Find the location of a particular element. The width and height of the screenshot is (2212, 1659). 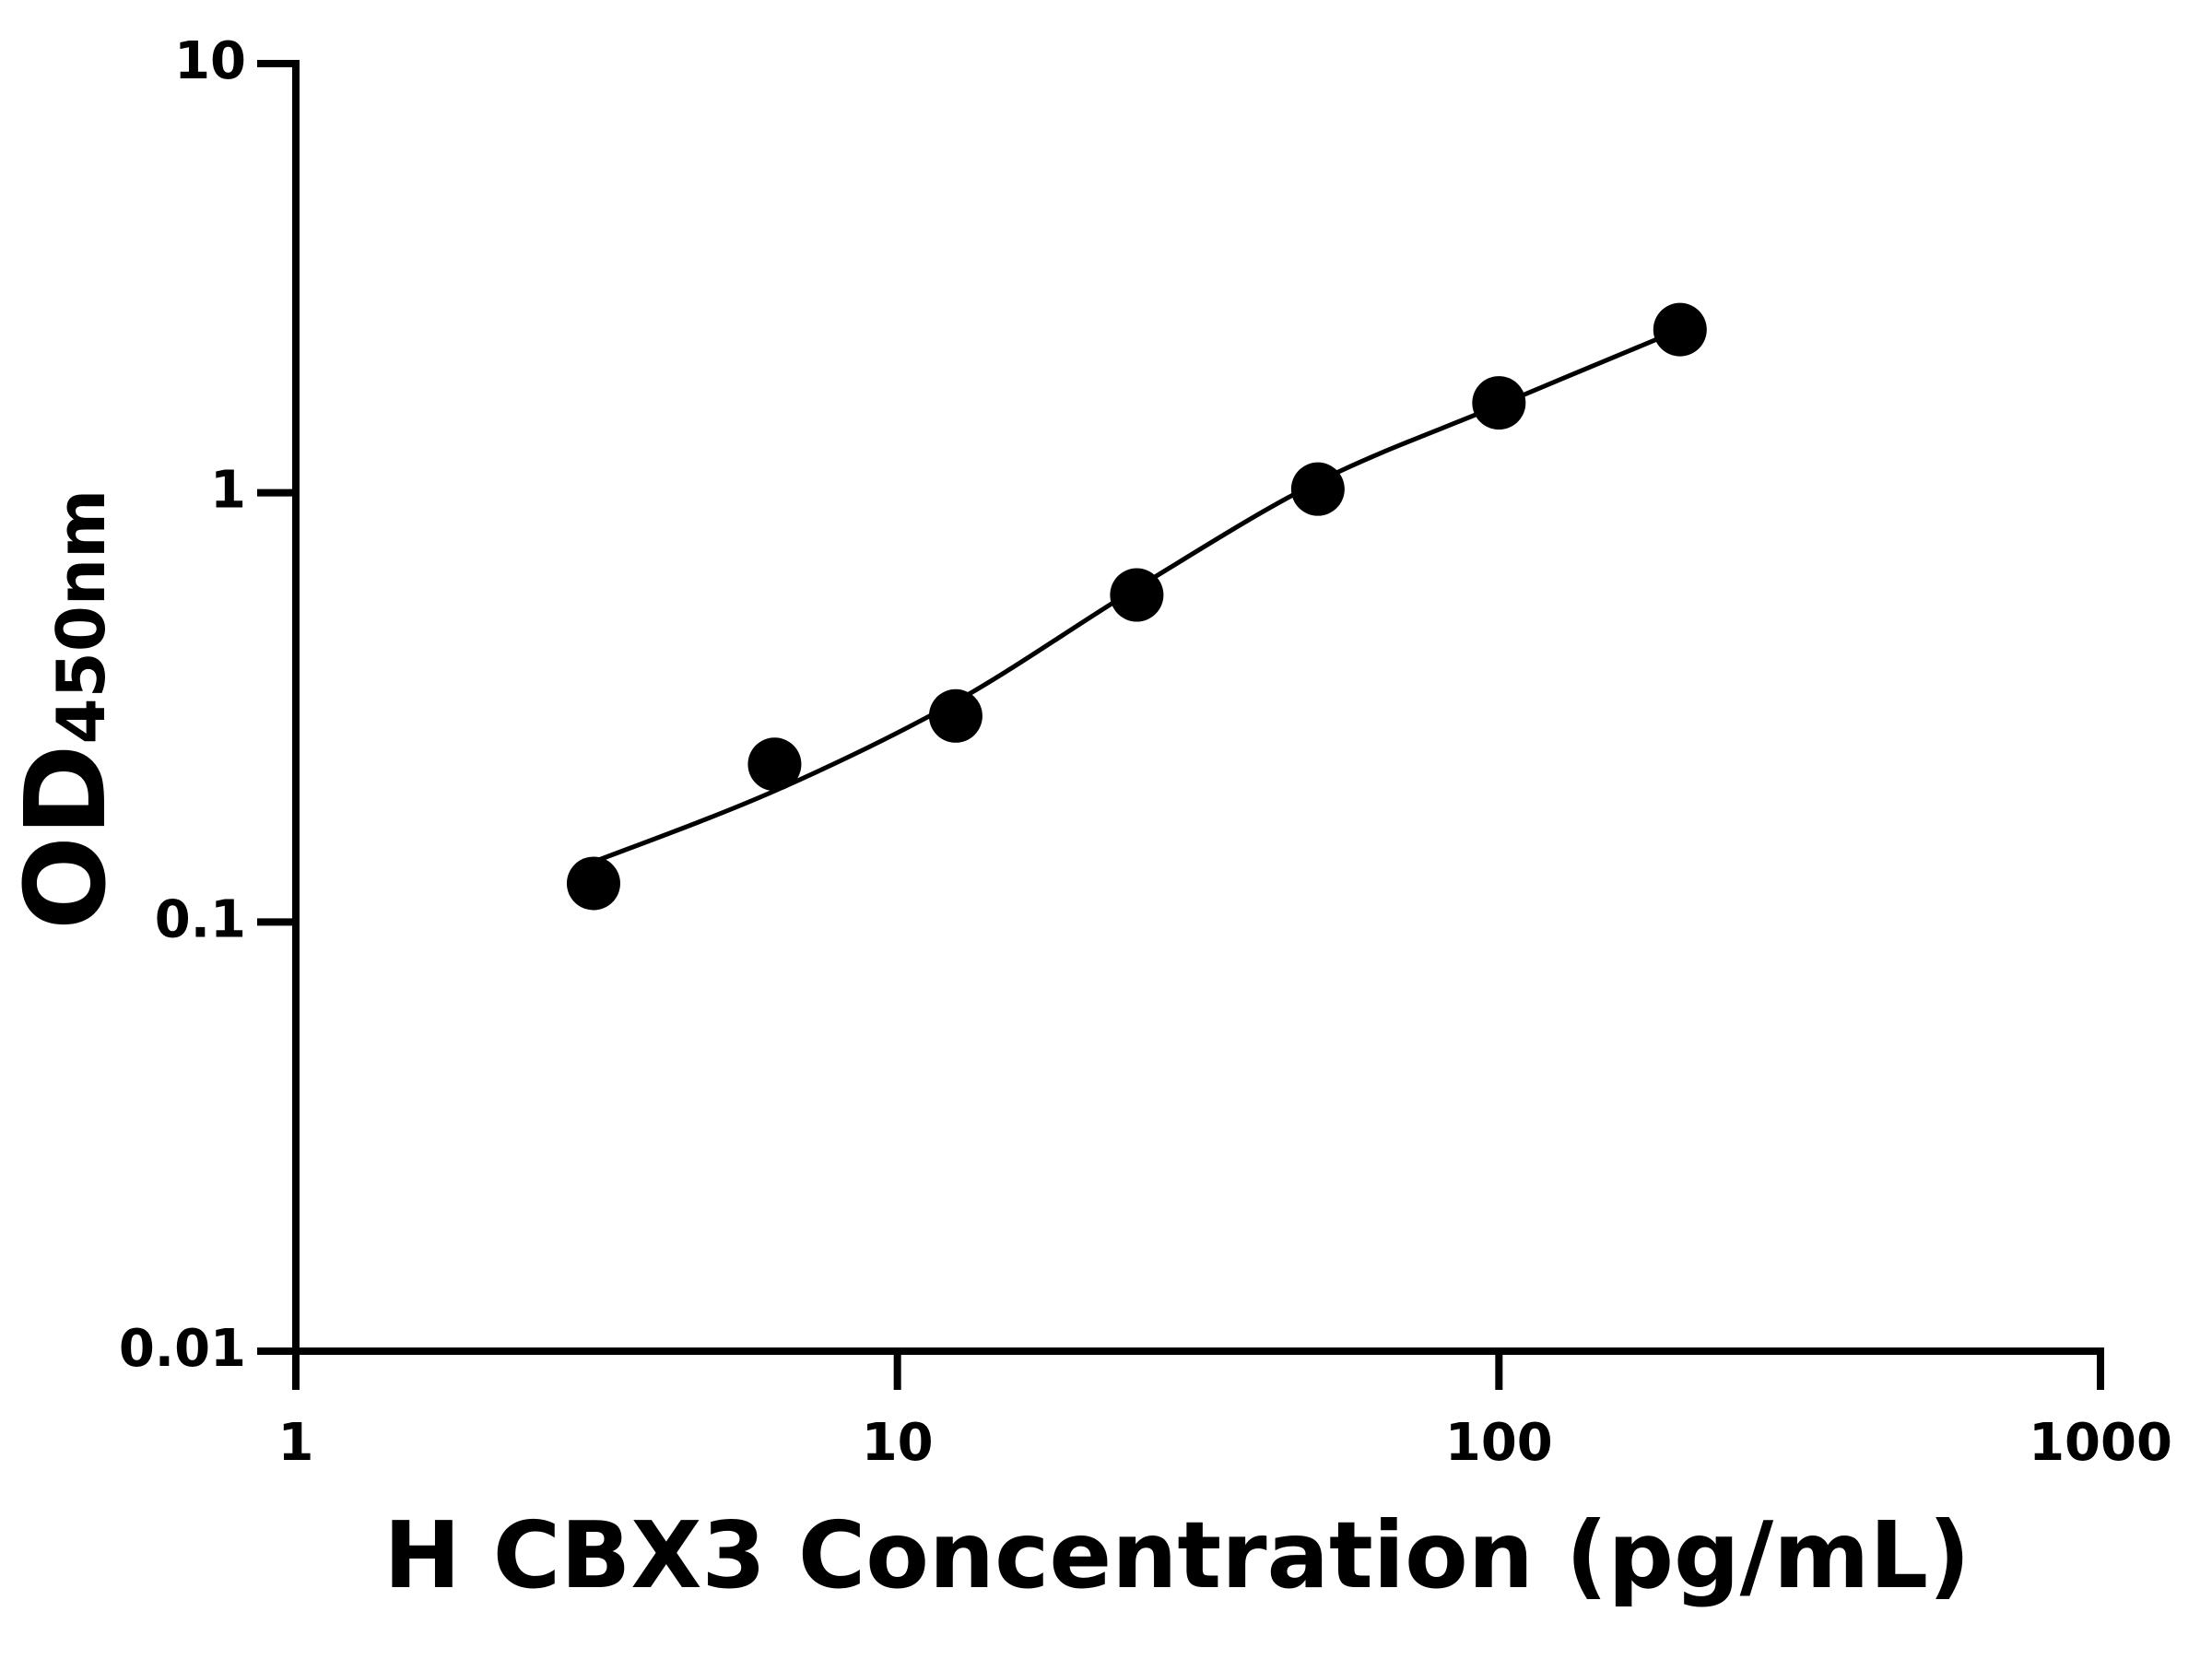

y-axis-title-main: OD is located at coordinates (67, 837).